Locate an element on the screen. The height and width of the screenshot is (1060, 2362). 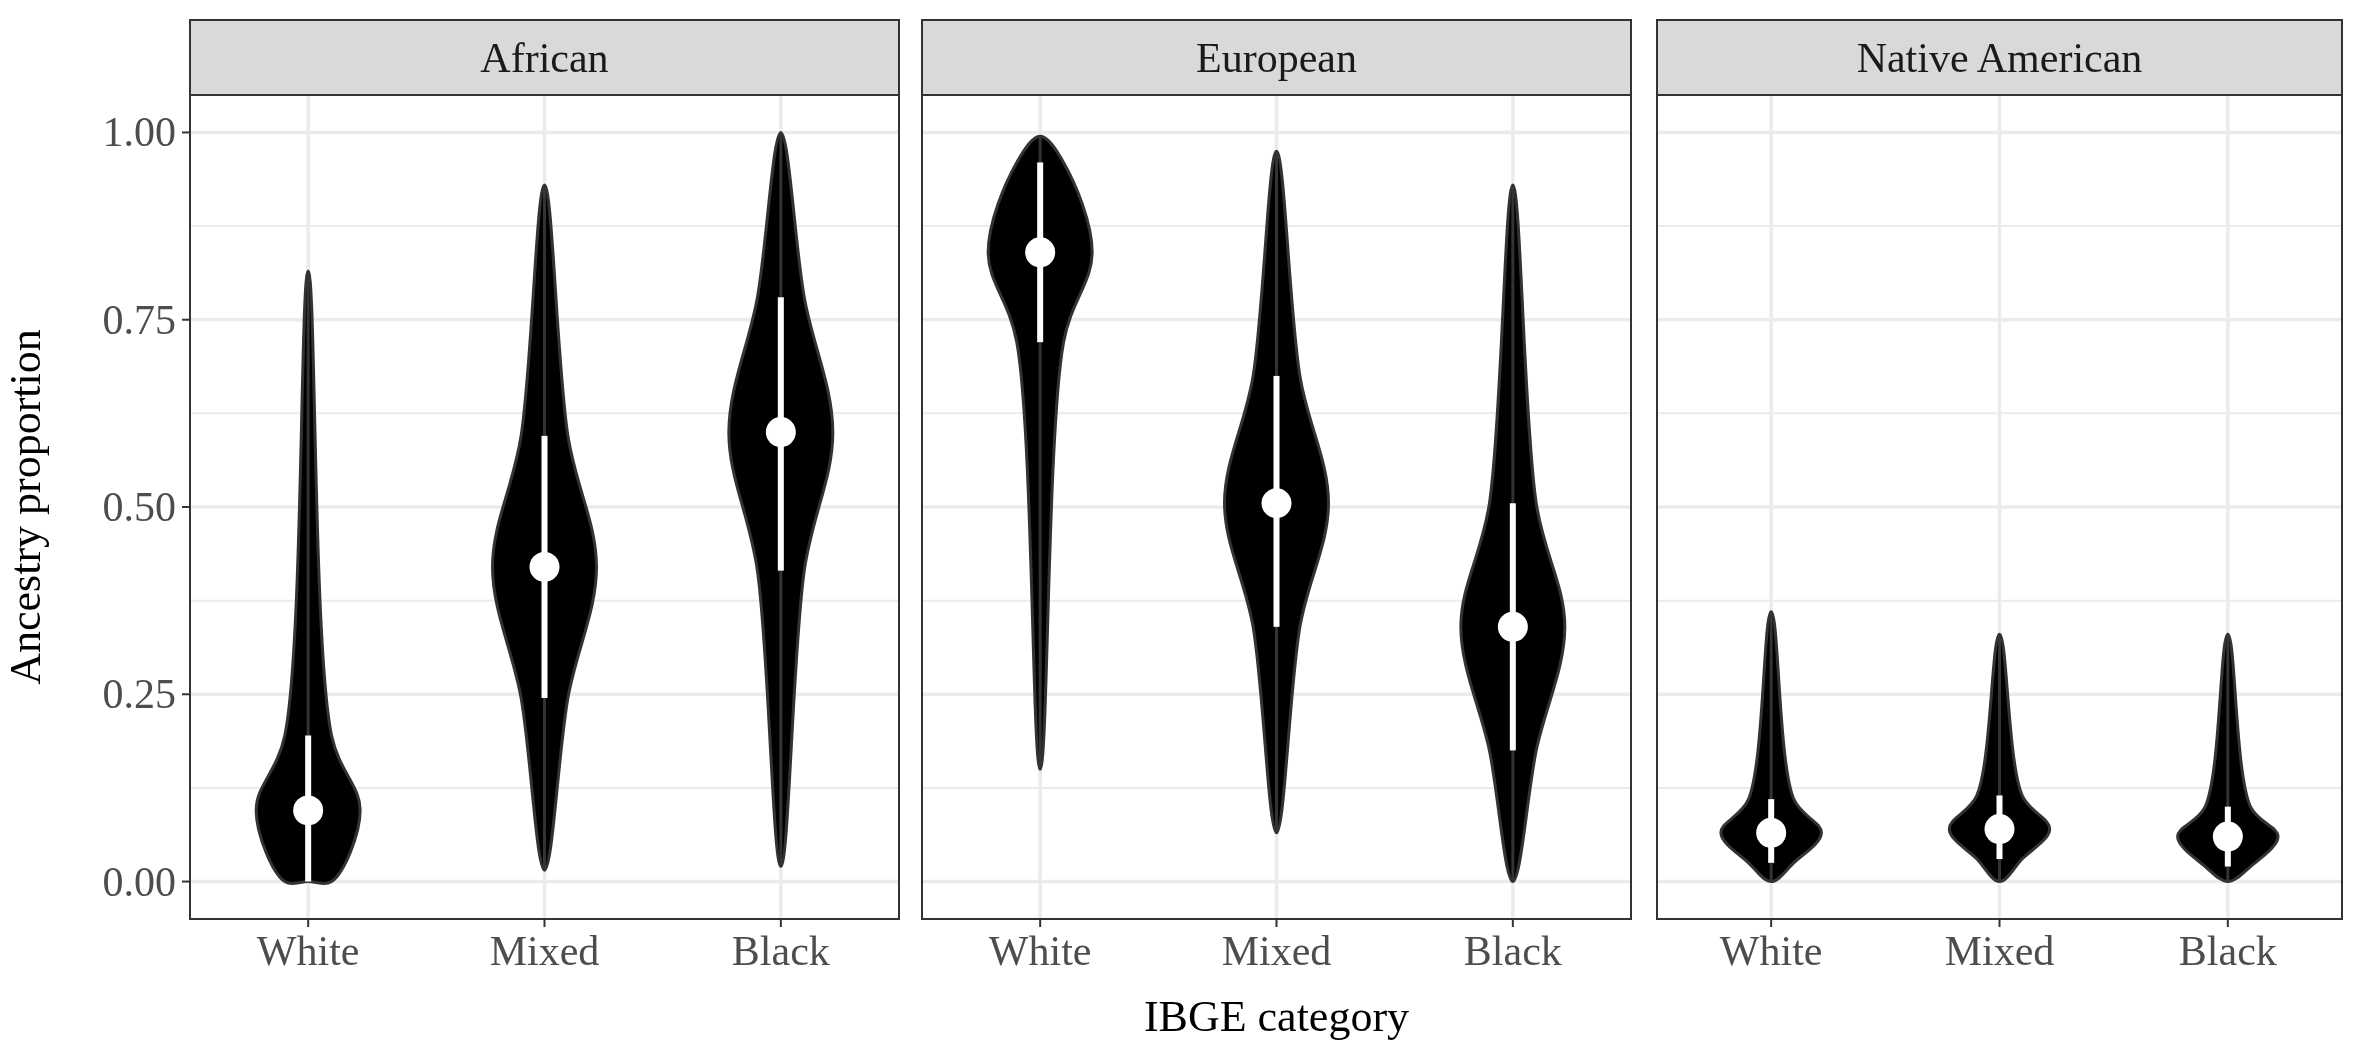
y-axis-title: Ancestry proportion is located at coordinates (25, 507).